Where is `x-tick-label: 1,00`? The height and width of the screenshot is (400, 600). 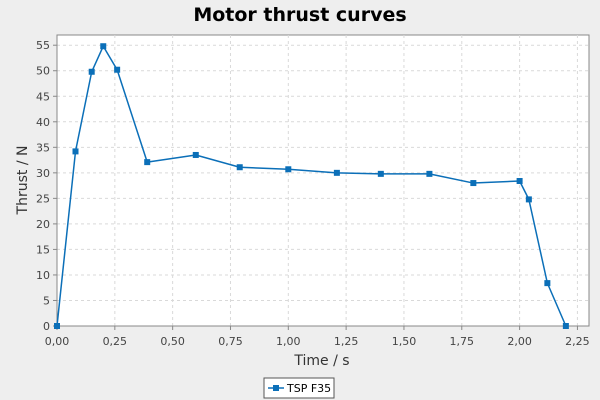 x-tick-label: 1,00 is located at coordinates (288, 341).